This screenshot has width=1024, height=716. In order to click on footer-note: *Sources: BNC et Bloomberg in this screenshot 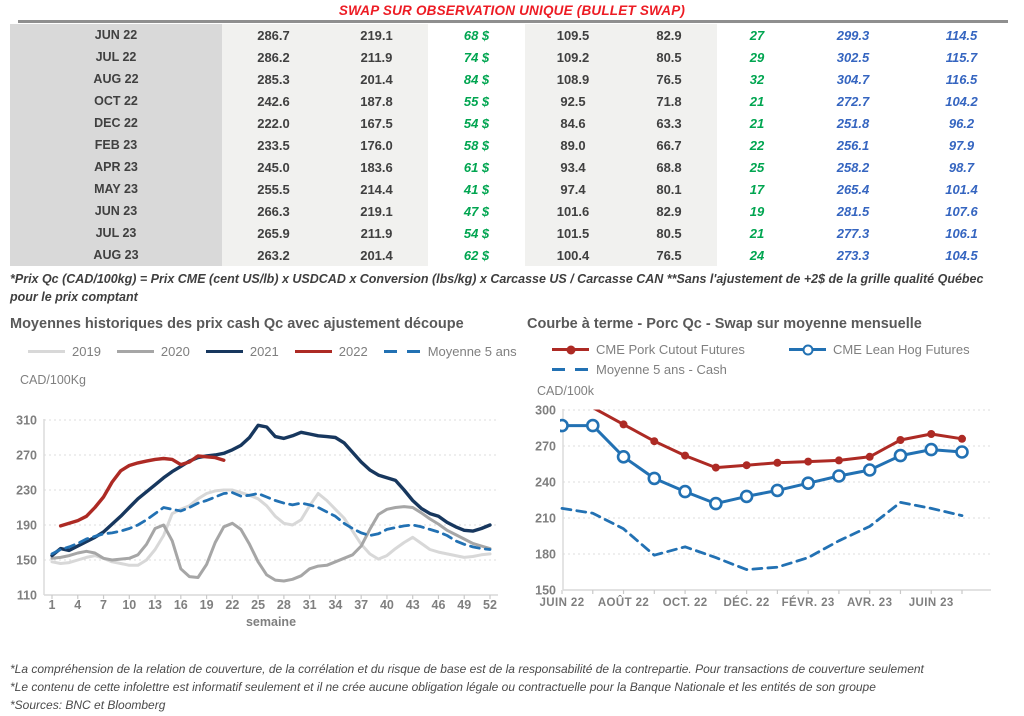, I will do `click(88, 705)`.